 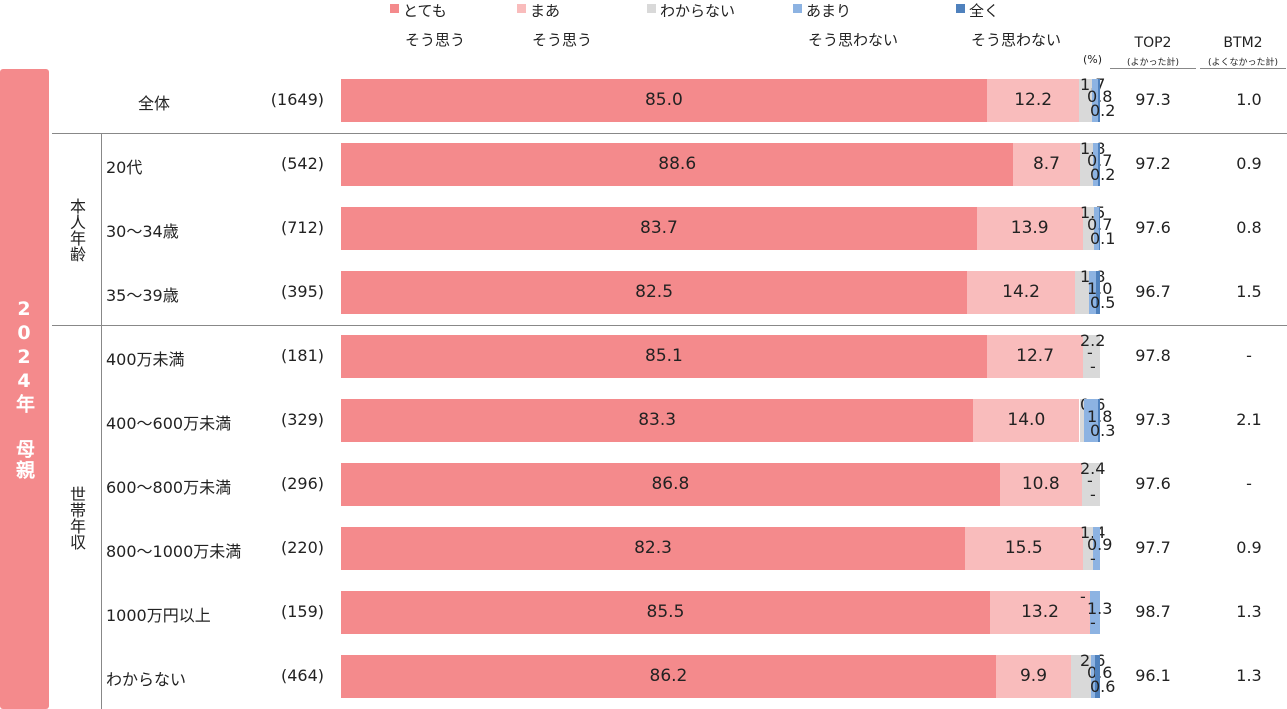 I want to click on data-label: 12.2, so click(x=1033, y=99).